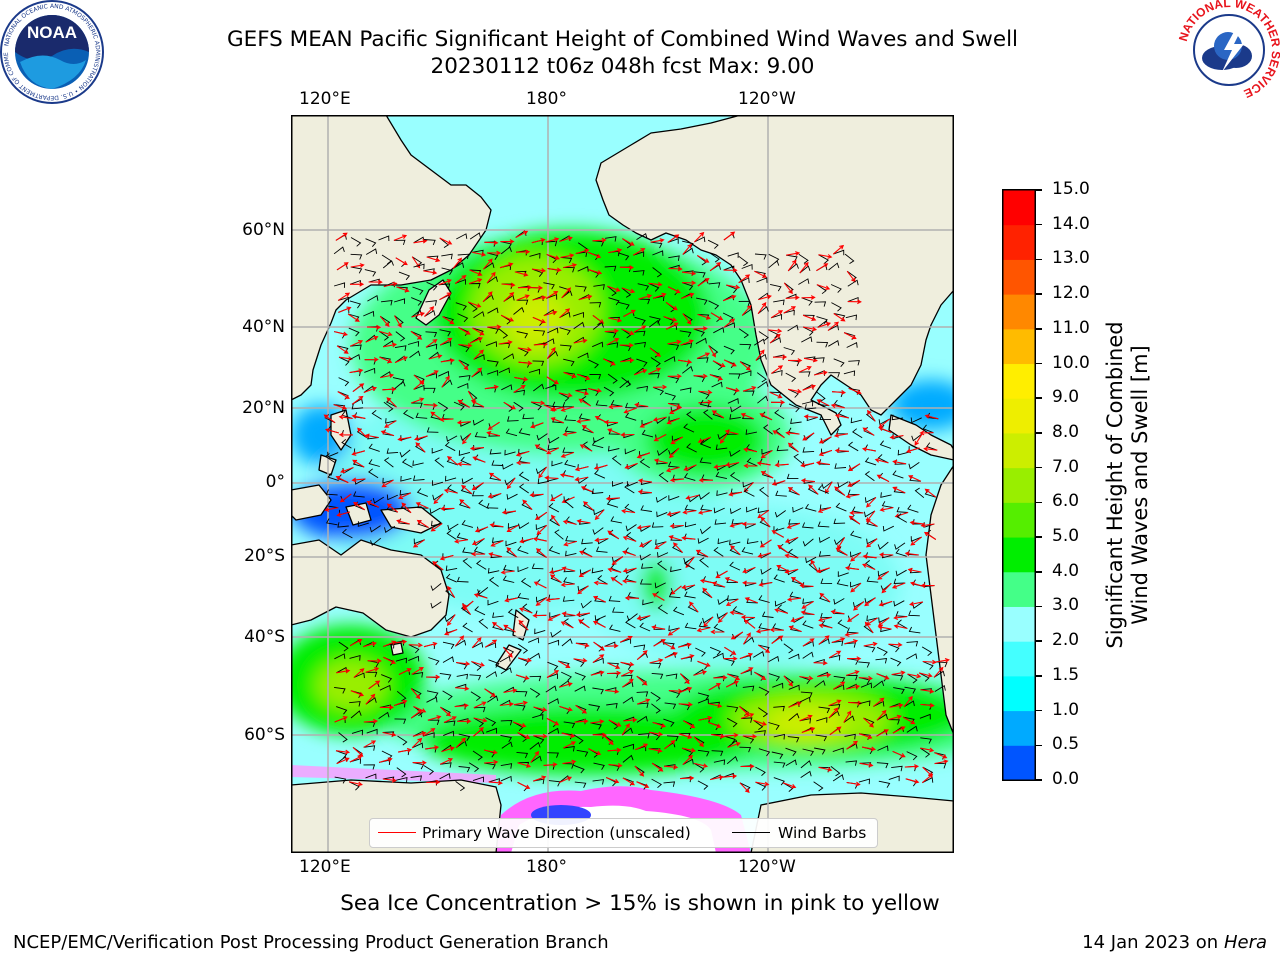 This screenshot has width=1280, height=960. What do you see at coordinates (1066, 709) in the screenshot?
I see `colorbar-tick-label: 1.0` at bounding box center [1066, 709].